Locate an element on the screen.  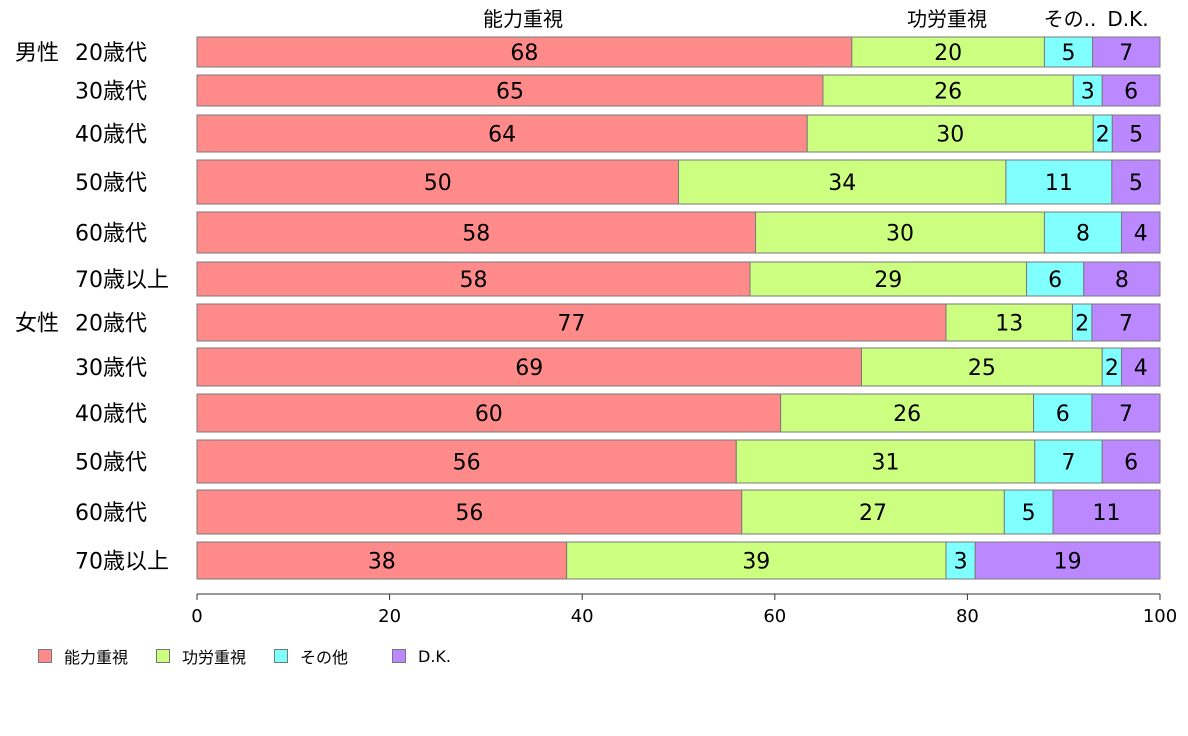
bar-segment-r1-s2 is located at coordinates (1087, 90).